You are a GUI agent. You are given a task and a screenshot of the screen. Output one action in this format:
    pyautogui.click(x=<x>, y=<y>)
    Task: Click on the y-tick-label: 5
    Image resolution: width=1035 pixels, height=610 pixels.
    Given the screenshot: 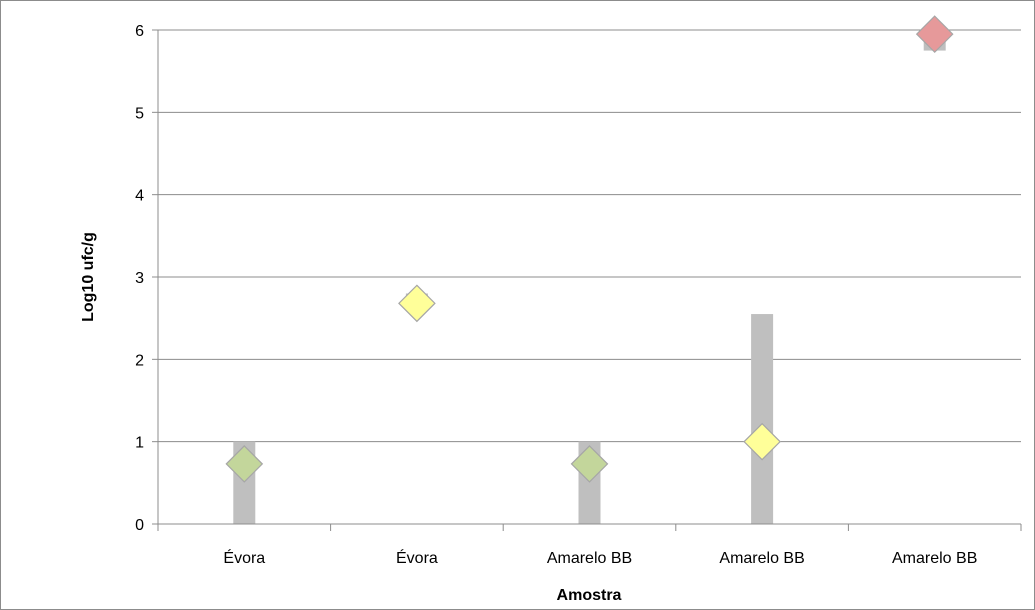 What is the action you would take?
    pyautogui.click(x=139, y=113)
    